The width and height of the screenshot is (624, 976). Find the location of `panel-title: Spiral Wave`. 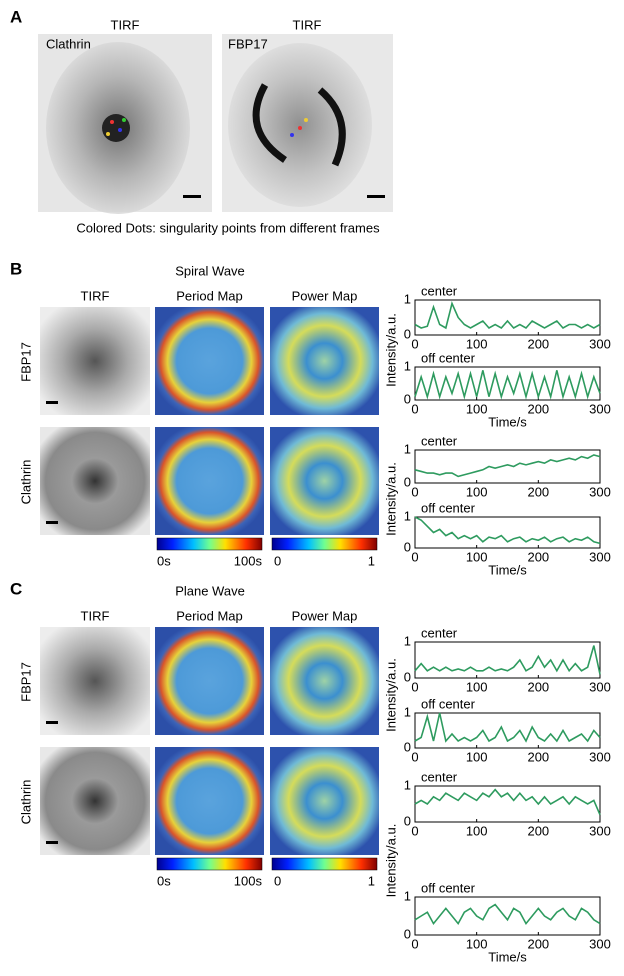

panel-title: Spiral Wave is located at coordinates (210, 270).